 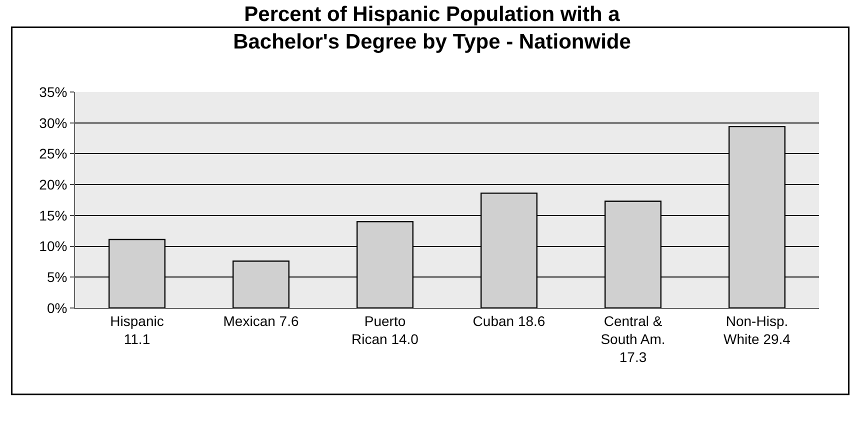 What do you see at coordinates (57, 277) in the screenshot?
I see `y-tick-label: 5%` at bounding box center [57, 277].